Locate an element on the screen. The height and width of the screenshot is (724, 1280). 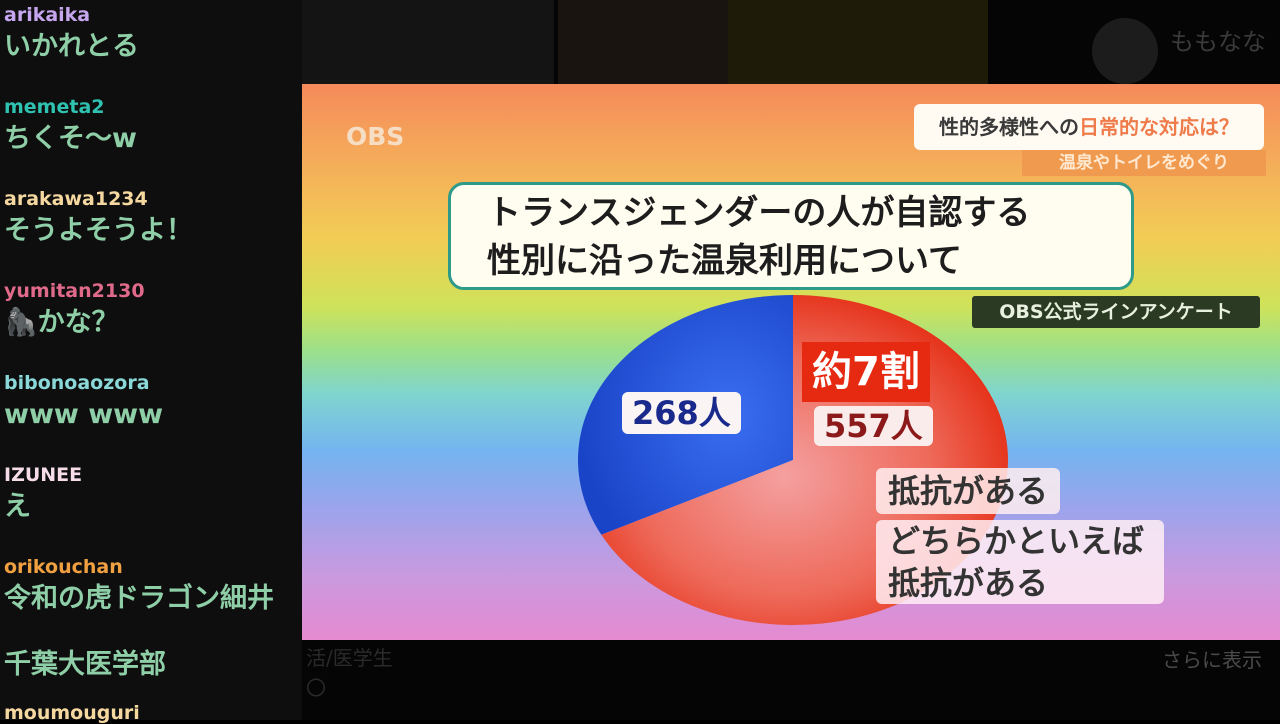
topic-caption: 性的多様性への日常的な対応は？ is located at coordinates (1089, 127).